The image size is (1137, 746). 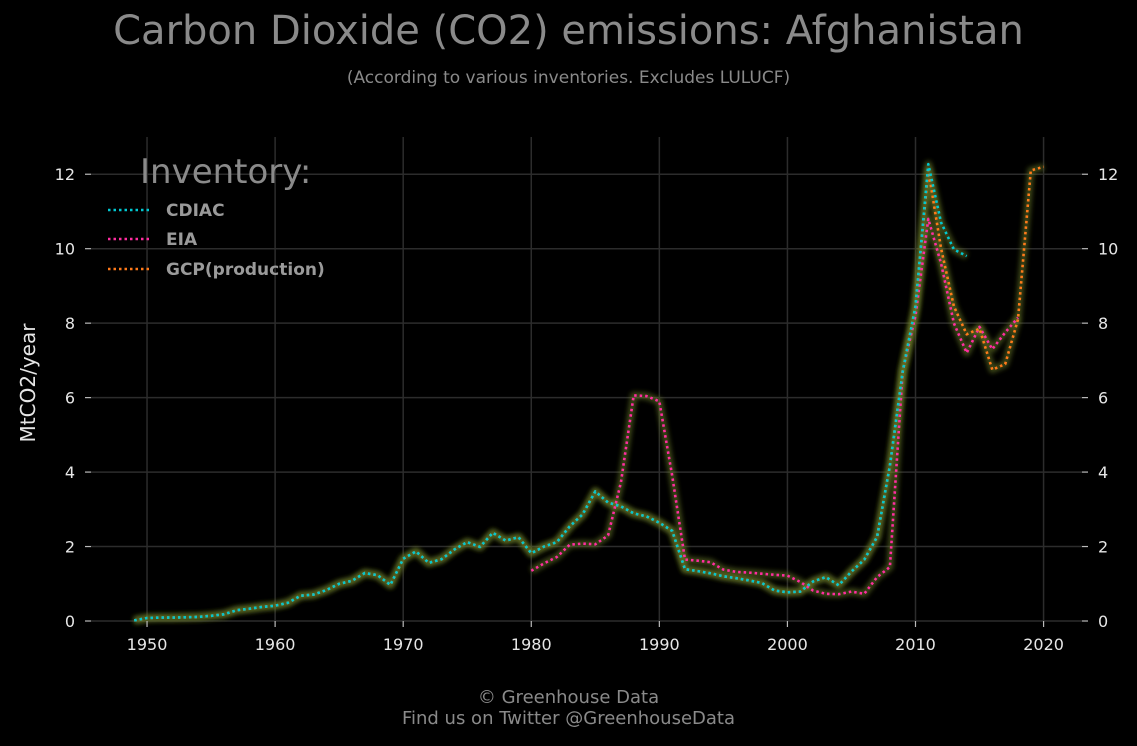 I want to click on y-axis-left: 0 2 4 6 8 10 12, so click(x=73, y=398).